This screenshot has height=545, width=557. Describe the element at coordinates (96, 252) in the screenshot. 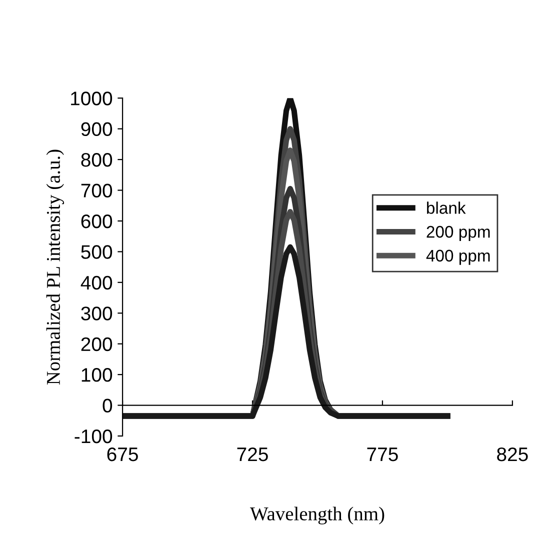

I see `y-tick-label: 500` at that location.